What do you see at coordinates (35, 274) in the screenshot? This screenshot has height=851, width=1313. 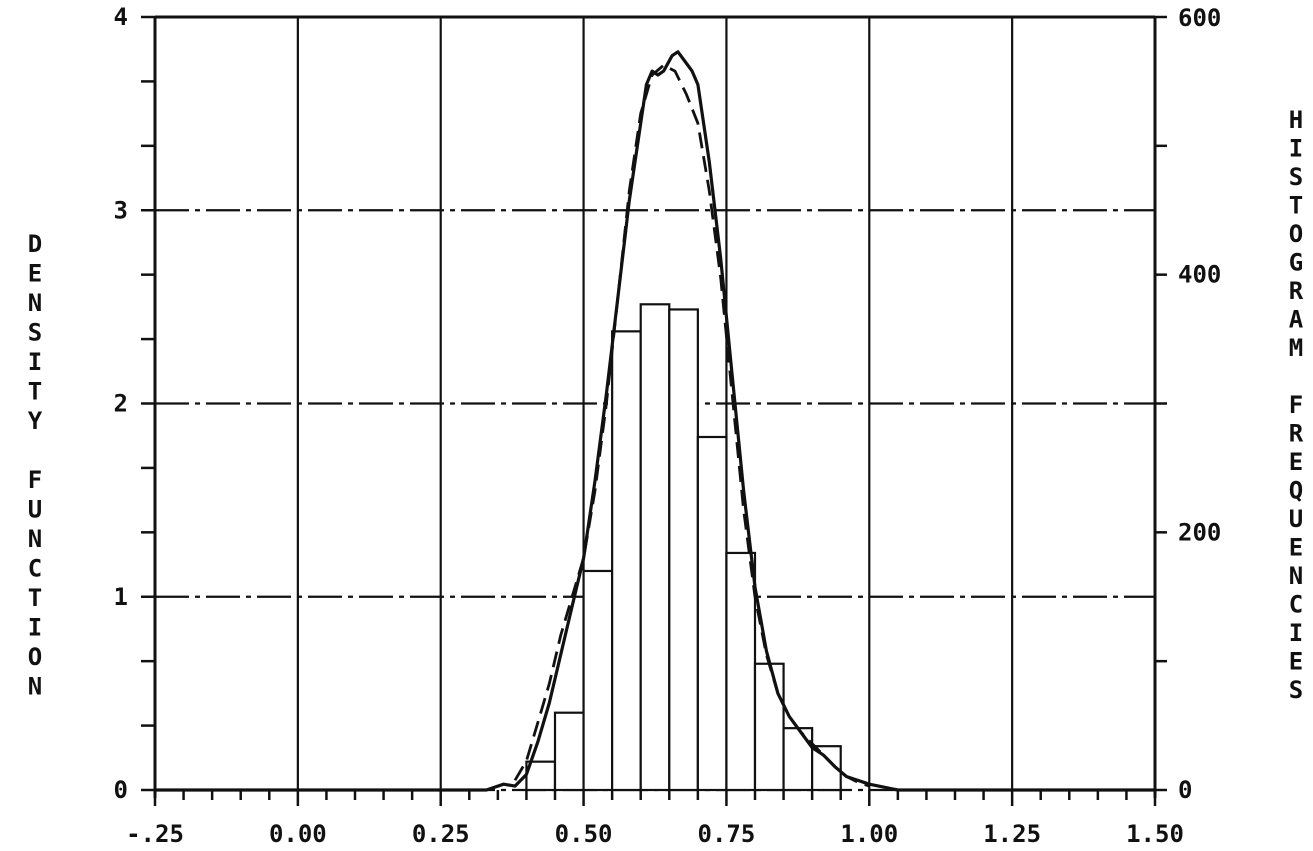 I see `y-title-char-1: E` at bounding box center [35, 274].